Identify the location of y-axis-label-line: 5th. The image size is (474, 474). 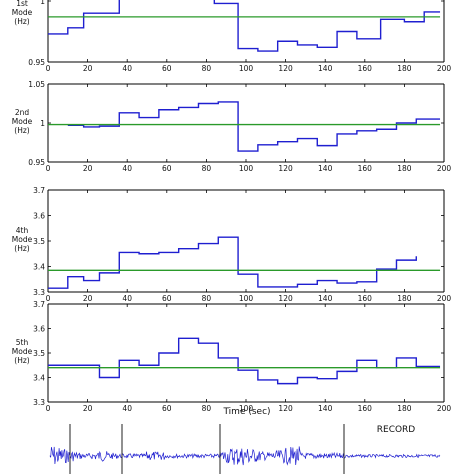
(22, 342).